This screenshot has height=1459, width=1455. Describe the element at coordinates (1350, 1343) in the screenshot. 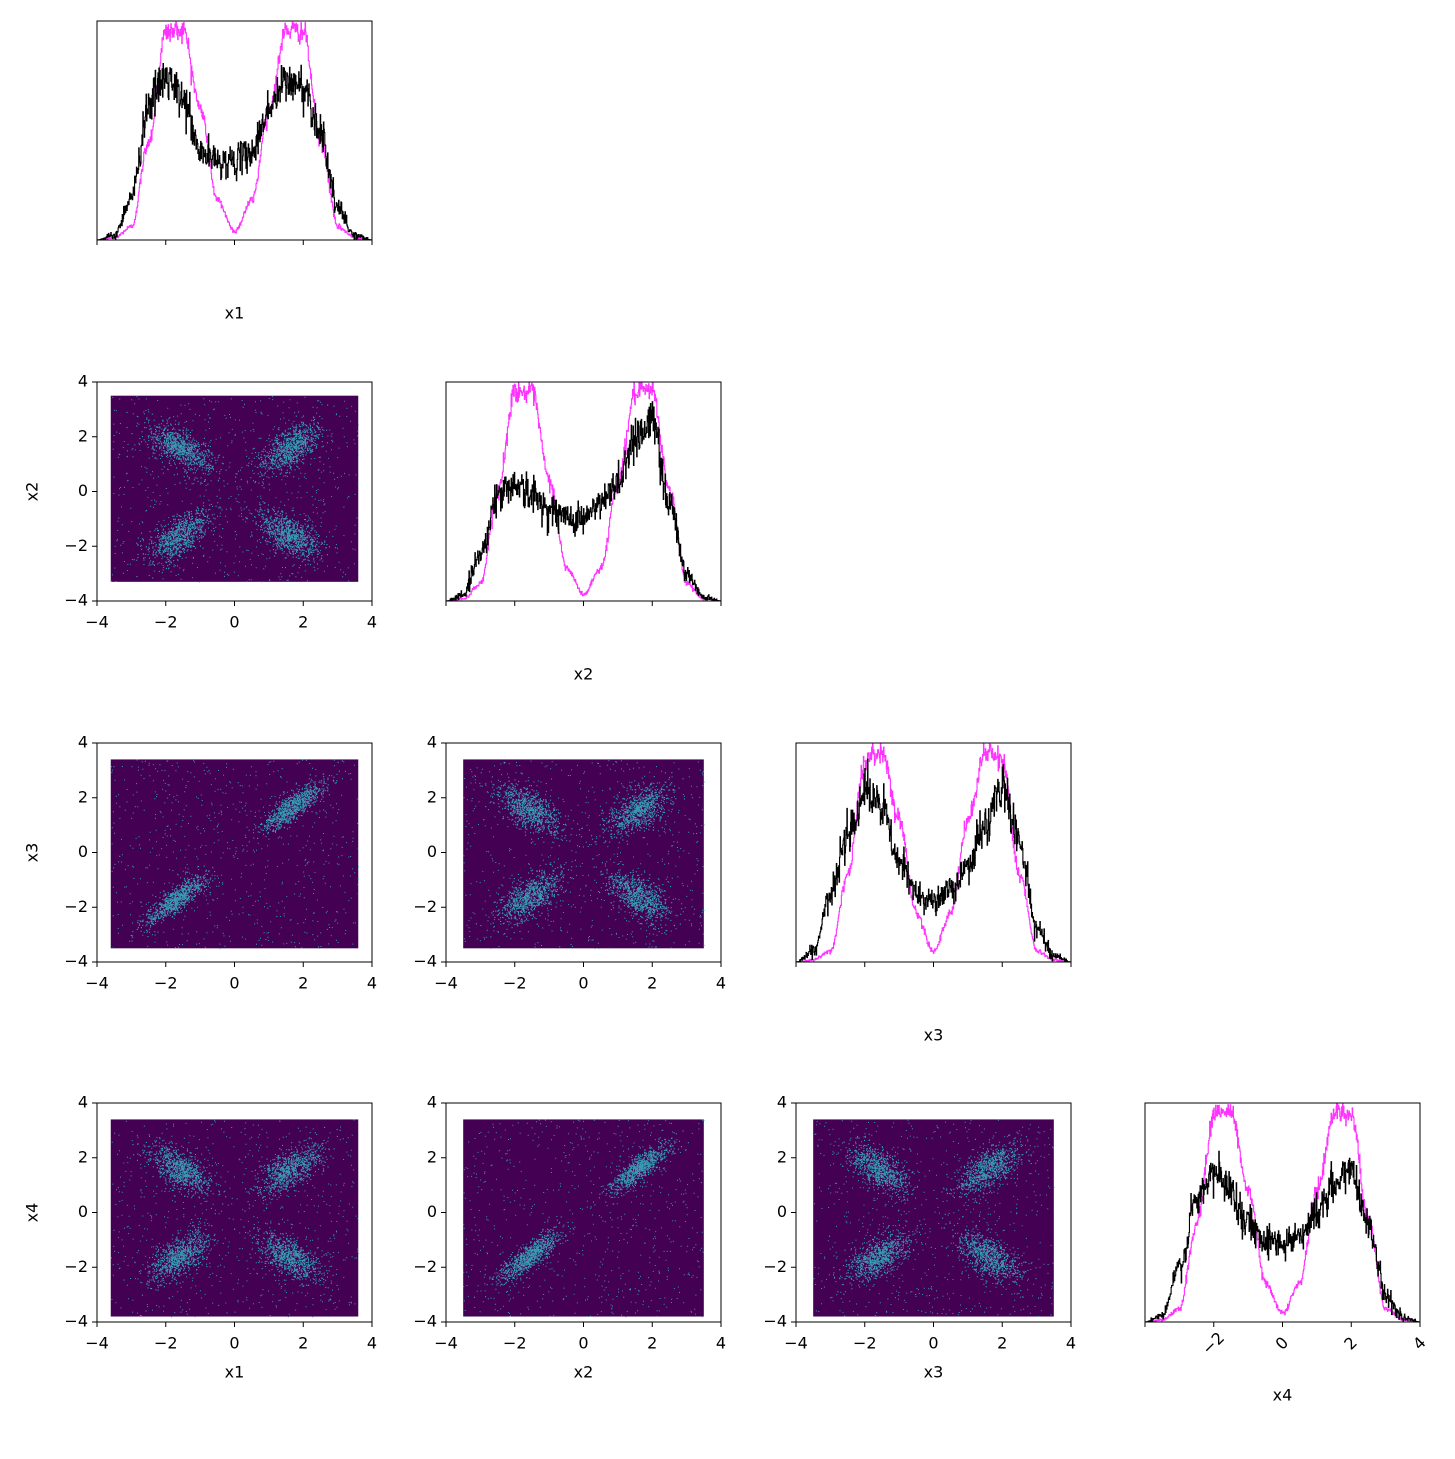

I see `tick-label: 2` at that location.